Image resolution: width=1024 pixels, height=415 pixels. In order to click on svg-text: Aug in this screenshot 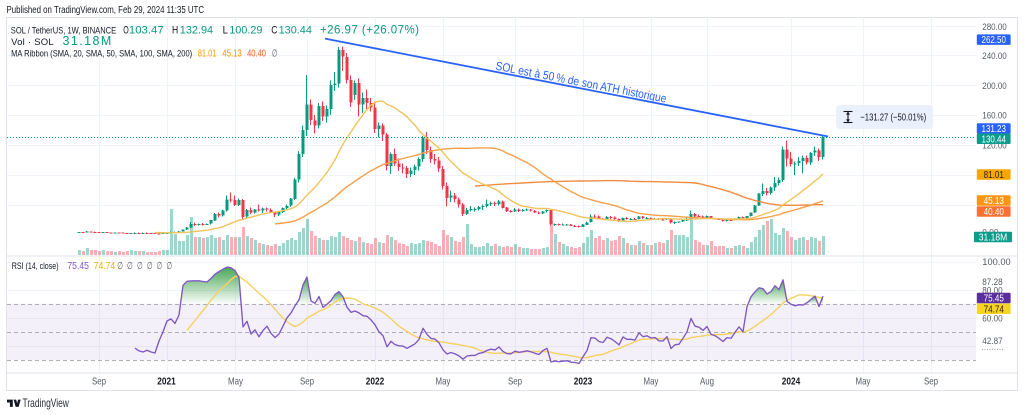, I will do `click(707, 381)`.